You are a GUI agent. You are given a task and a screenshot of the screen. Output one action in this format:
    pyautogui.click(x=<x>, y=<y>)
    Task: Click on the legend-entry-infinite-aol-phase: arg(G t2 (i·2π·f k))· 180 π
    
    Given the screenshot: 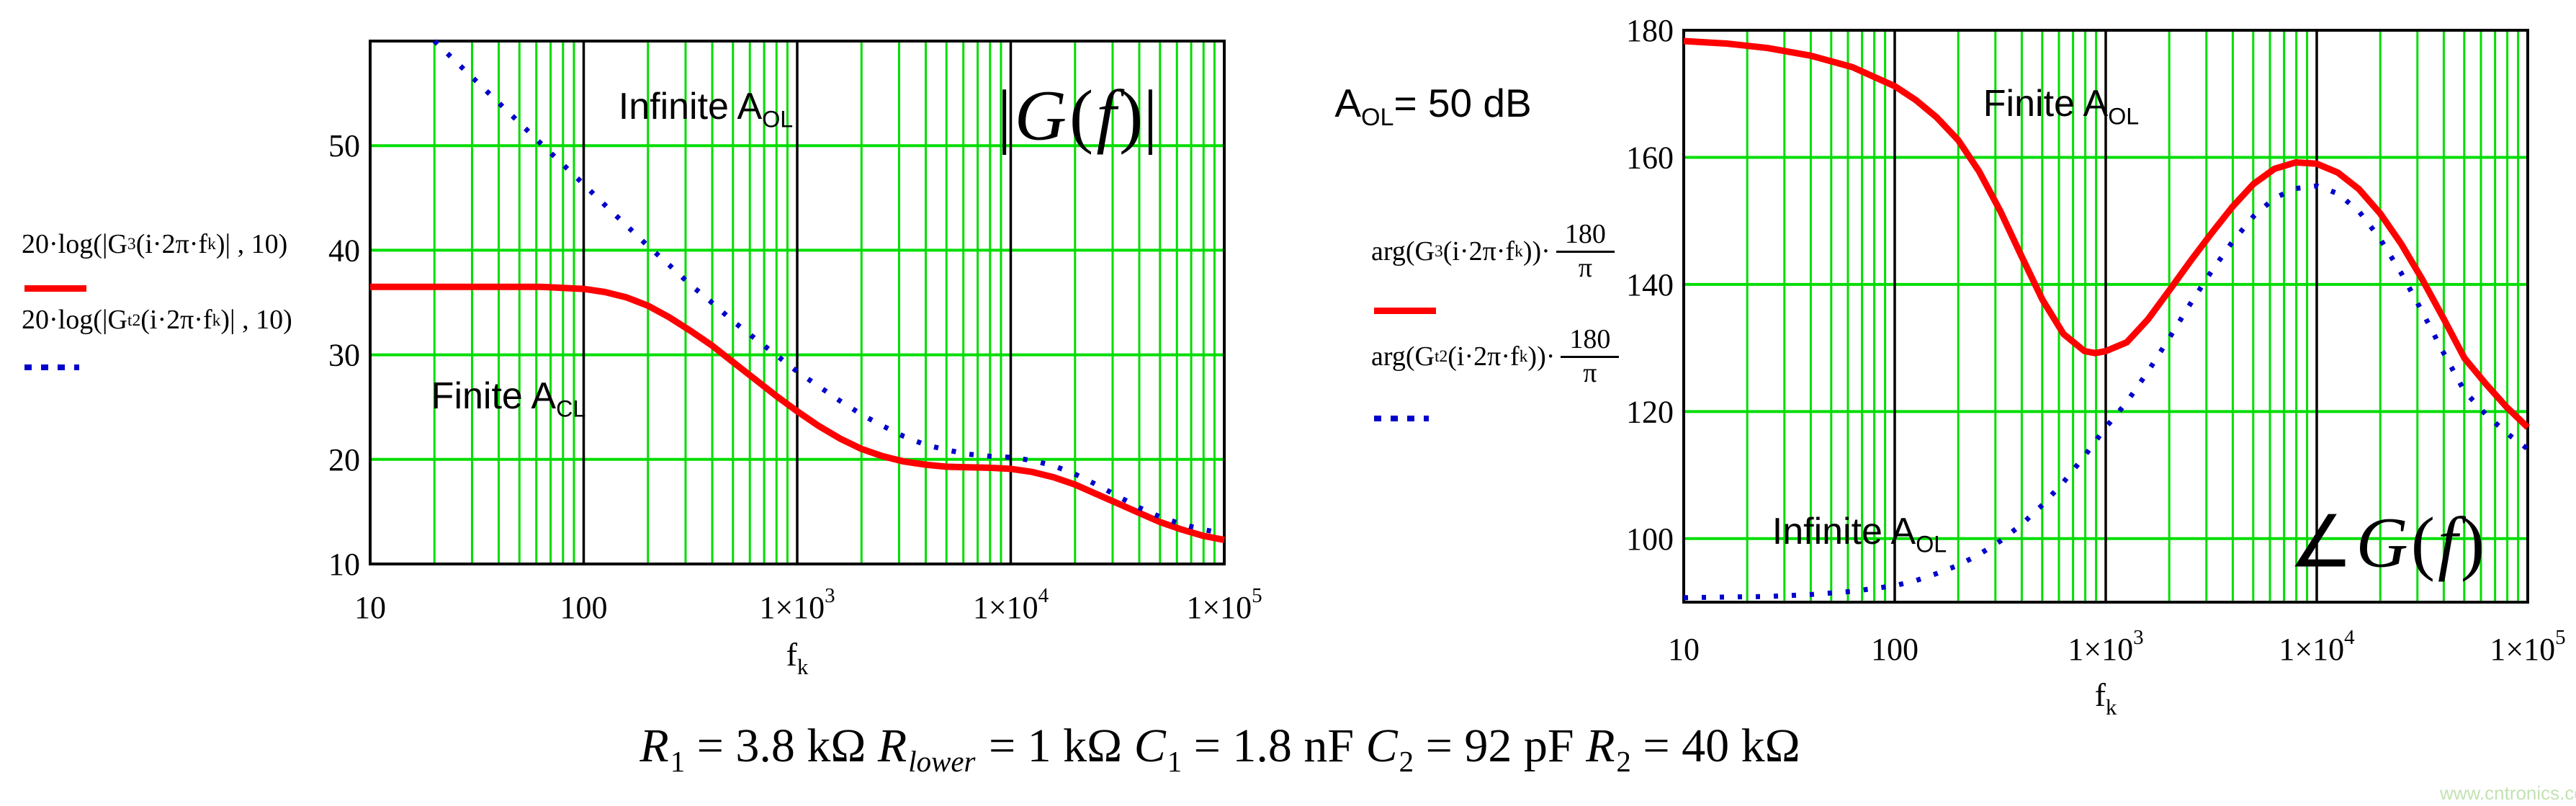 What is the action you would take?
    pyautogui.click(x=1495, y=373)
    